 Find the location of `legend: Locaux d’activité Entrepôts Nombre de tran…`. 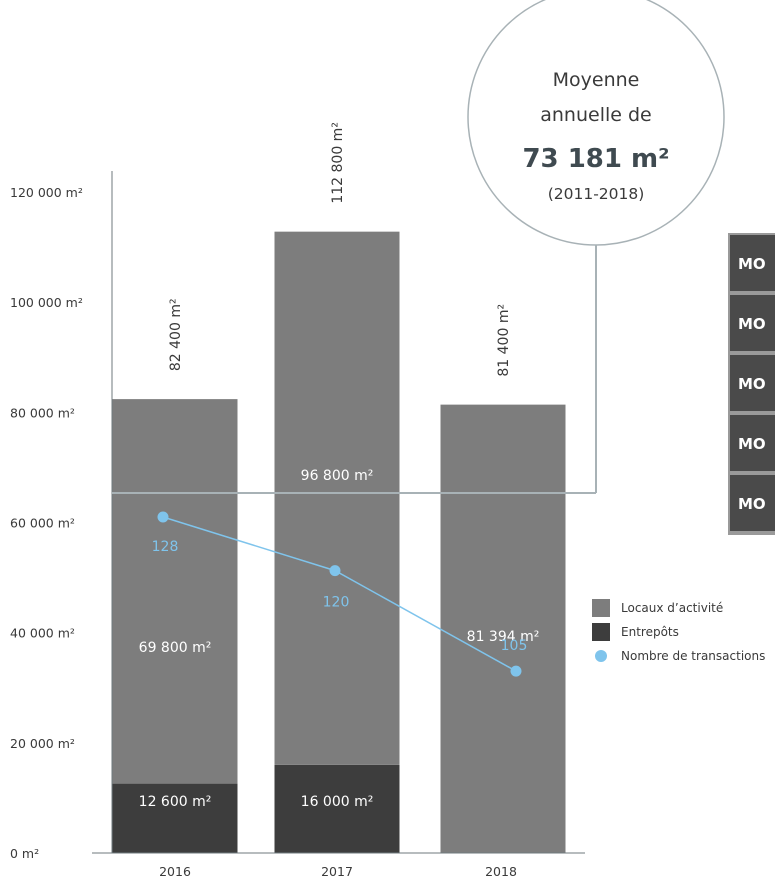

legend: Locaux d’activité Entrepôts Nombre de tran… is located at coordinates (678, 631).